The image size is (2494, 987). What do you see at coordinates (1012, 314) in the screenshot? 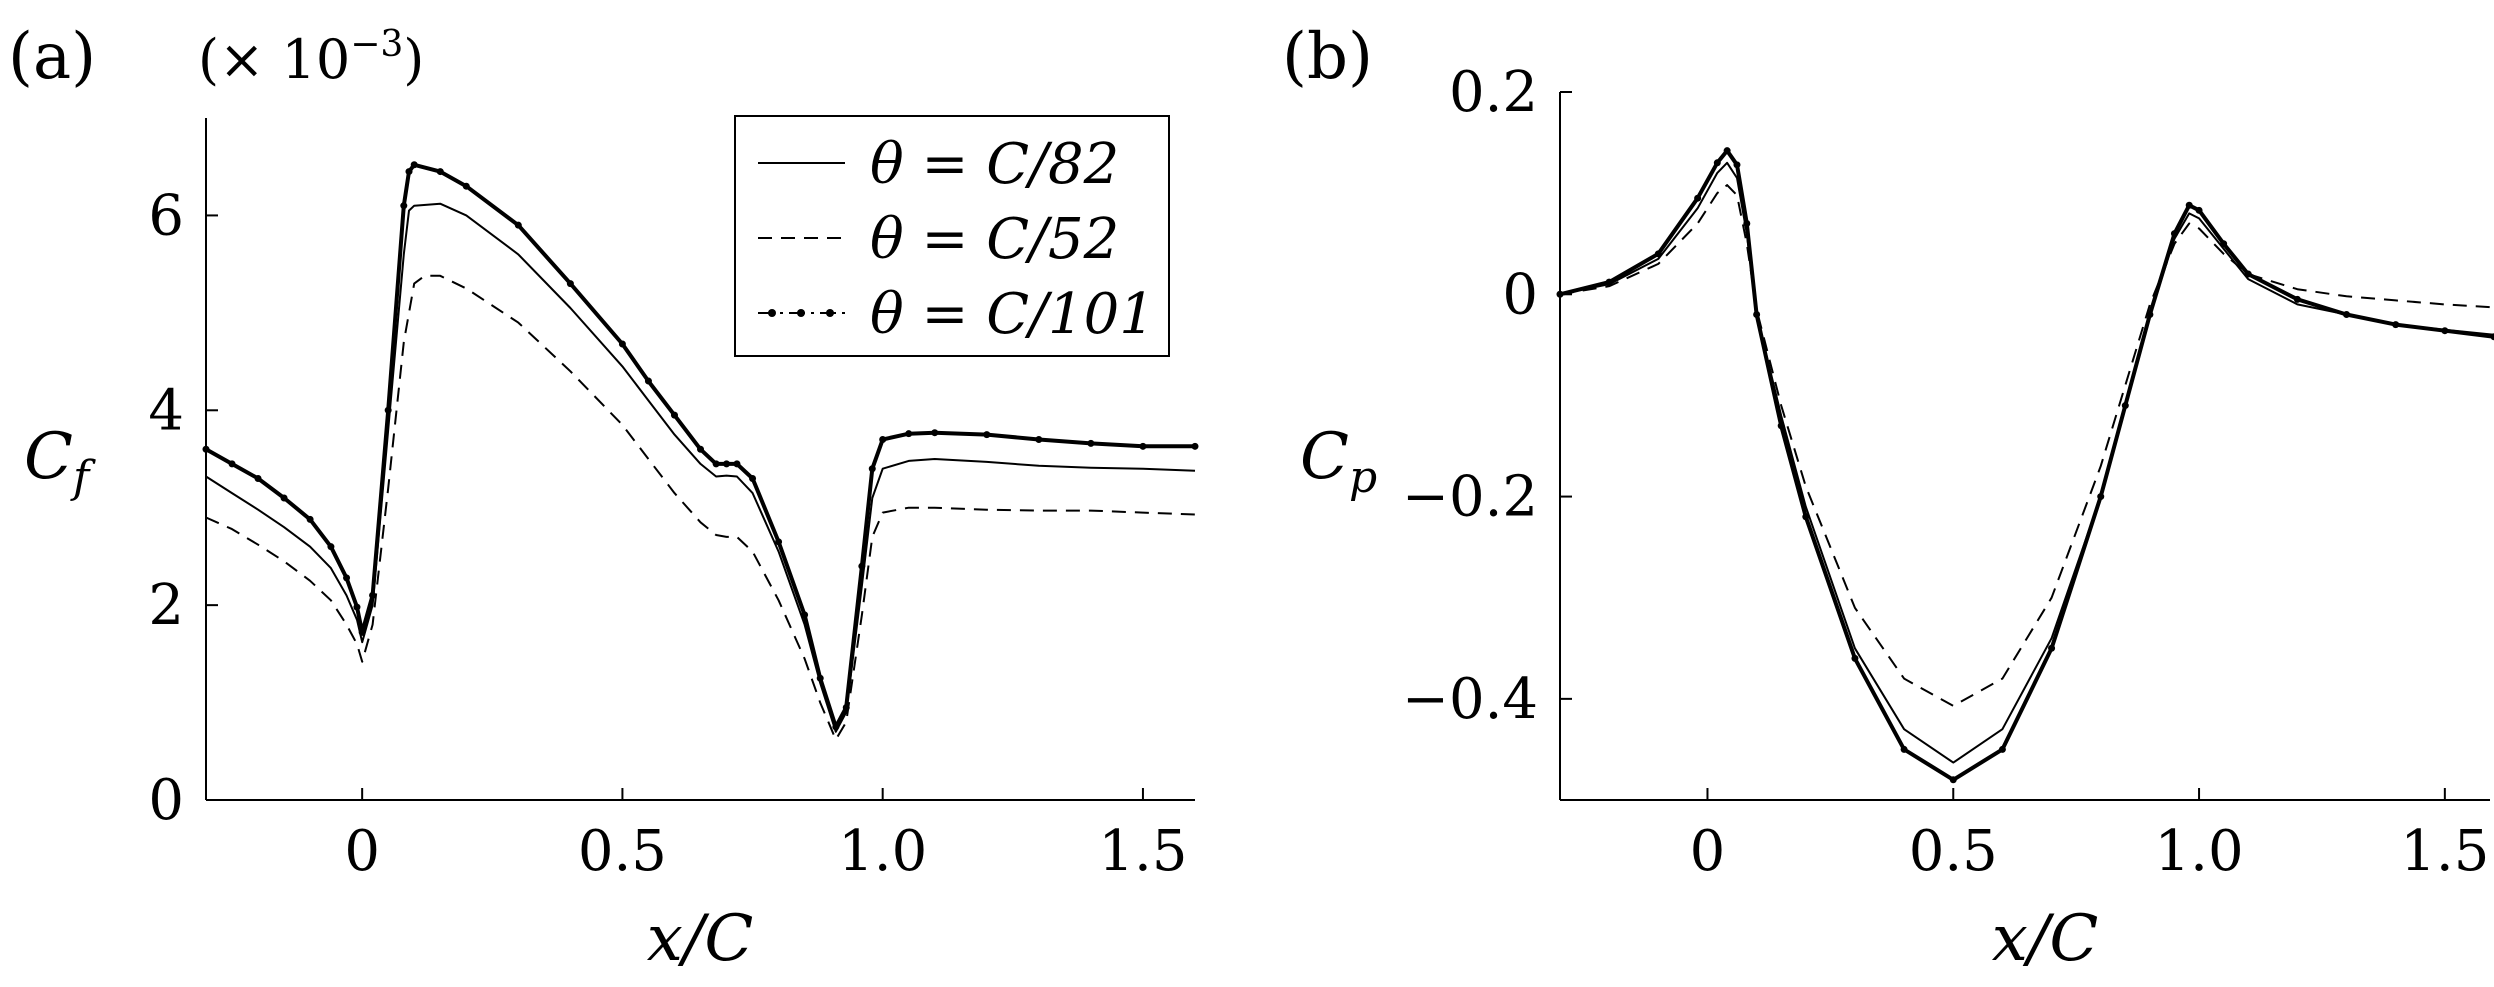
I see `legend-entry-3: θ = C/101` at bounding box center [1012, 314].